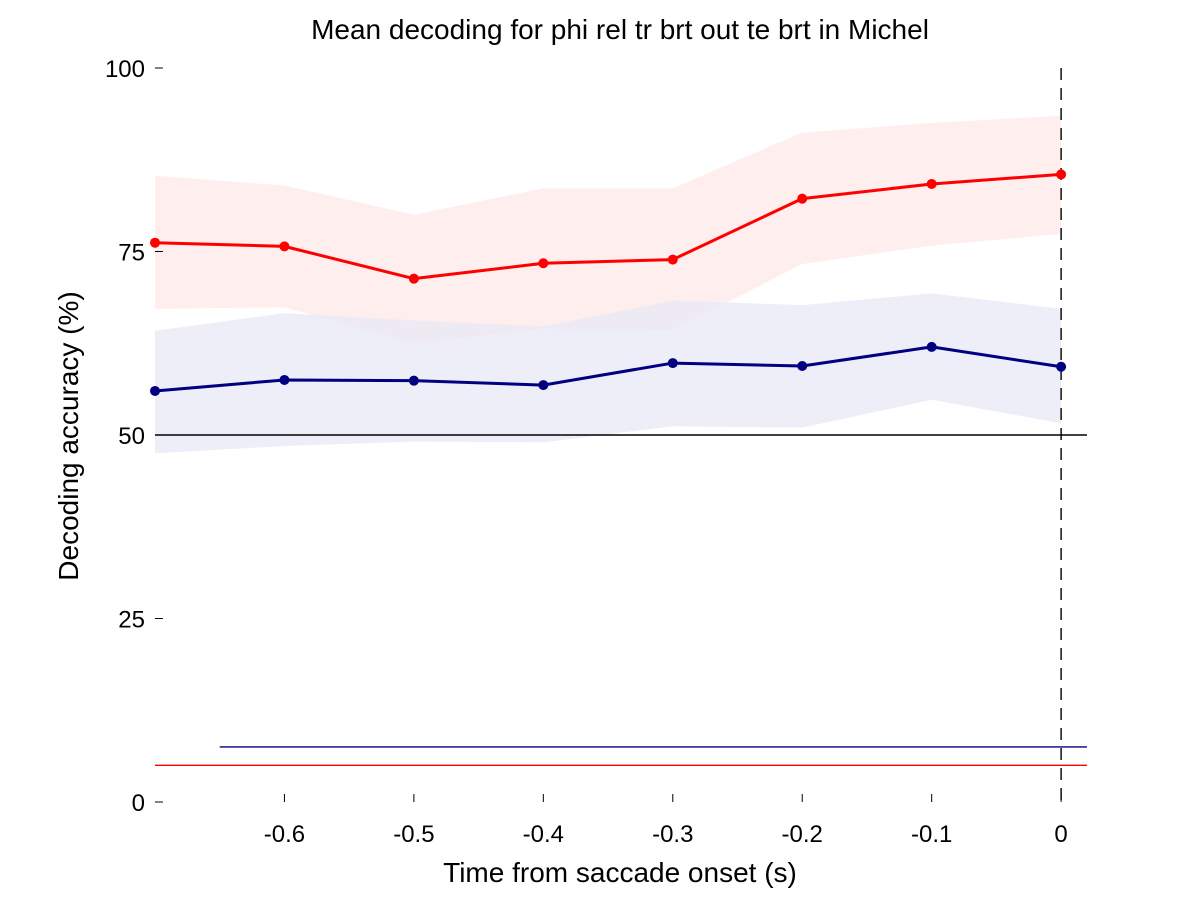 This screenshot has width=1200, height=900. Describe the element at coordinates (413, 834) in the screenshot. I see `x-tick-label: -0.5` at that location.